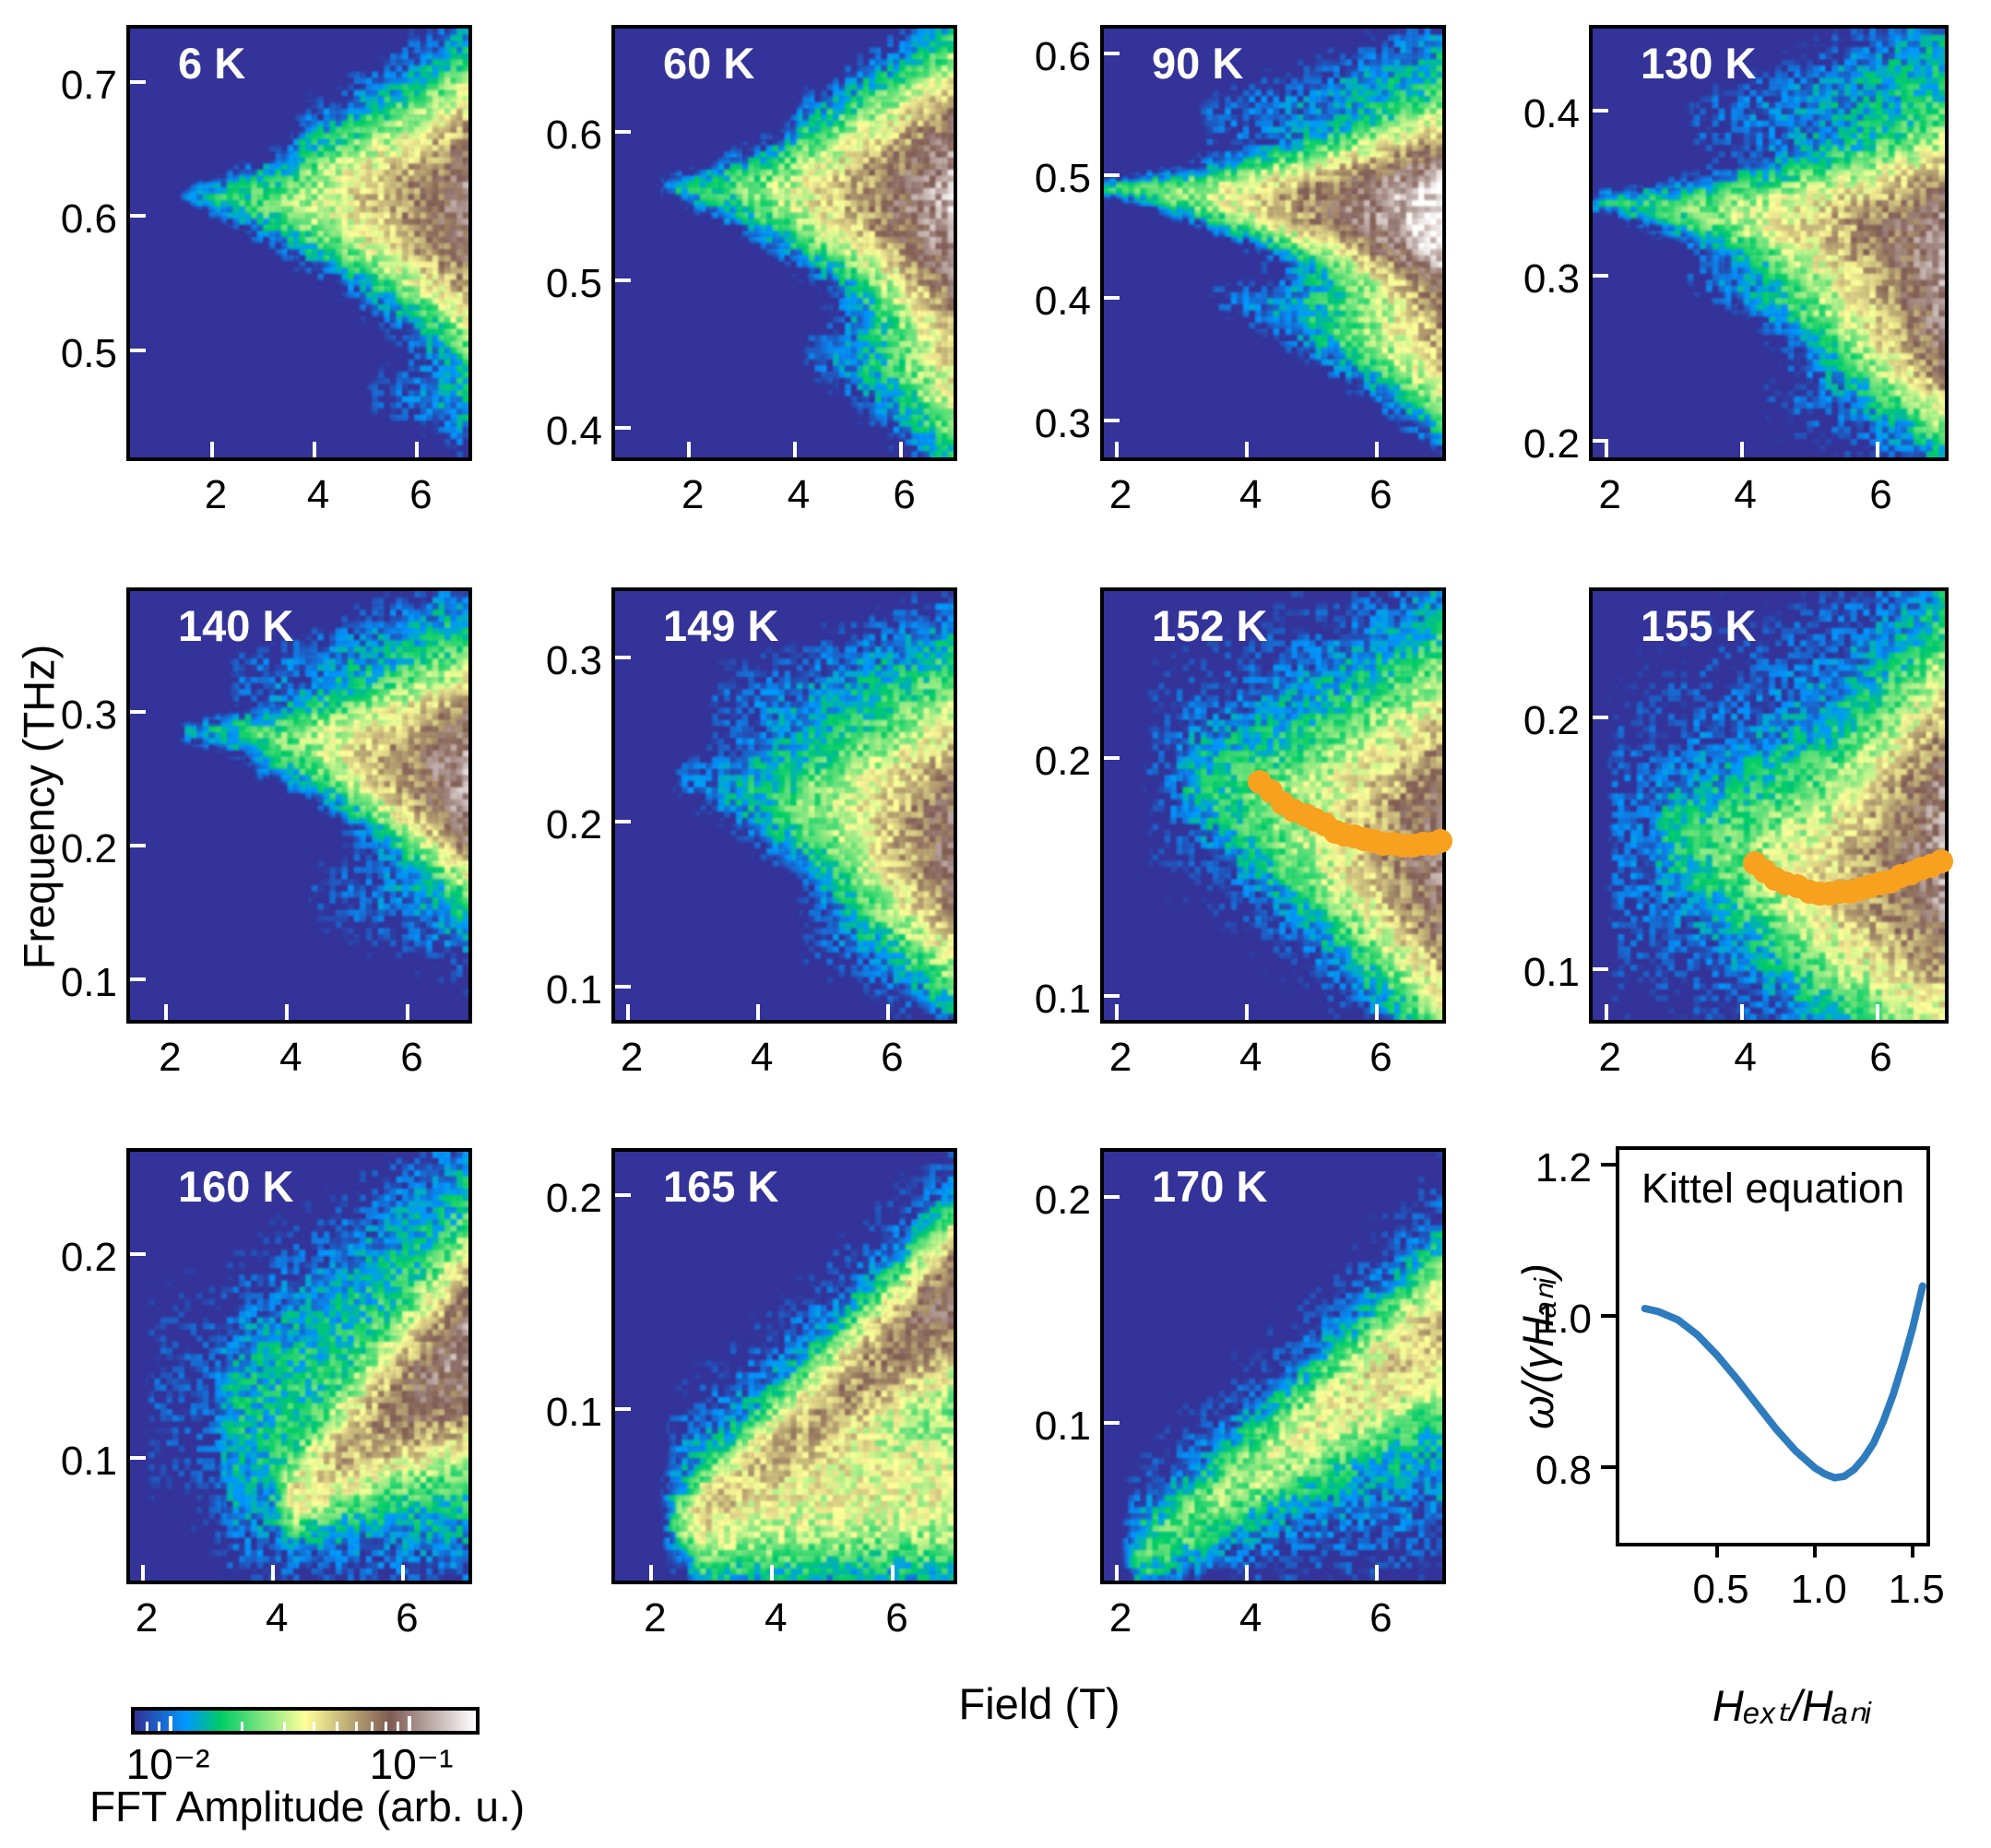 This screenshot has width=1991, height=1848. Describe the element at coordinates (1699, 626) in the screenshot. I see `panel-title: 155 K` at that location.